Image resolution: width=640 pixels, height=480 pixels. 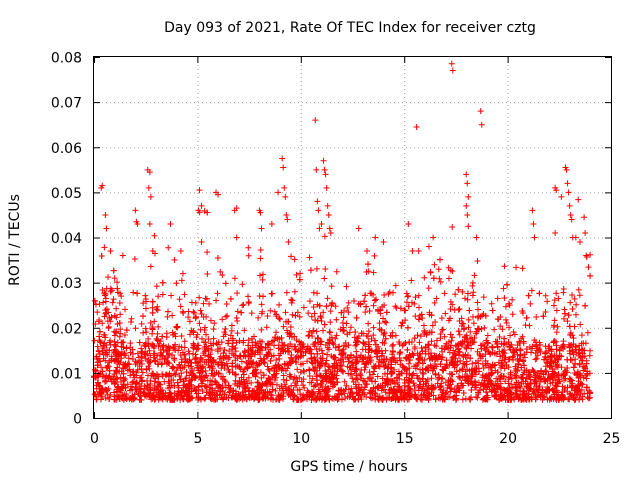 I want to click on y-tick-label: 0, so click(x=77, y=420).